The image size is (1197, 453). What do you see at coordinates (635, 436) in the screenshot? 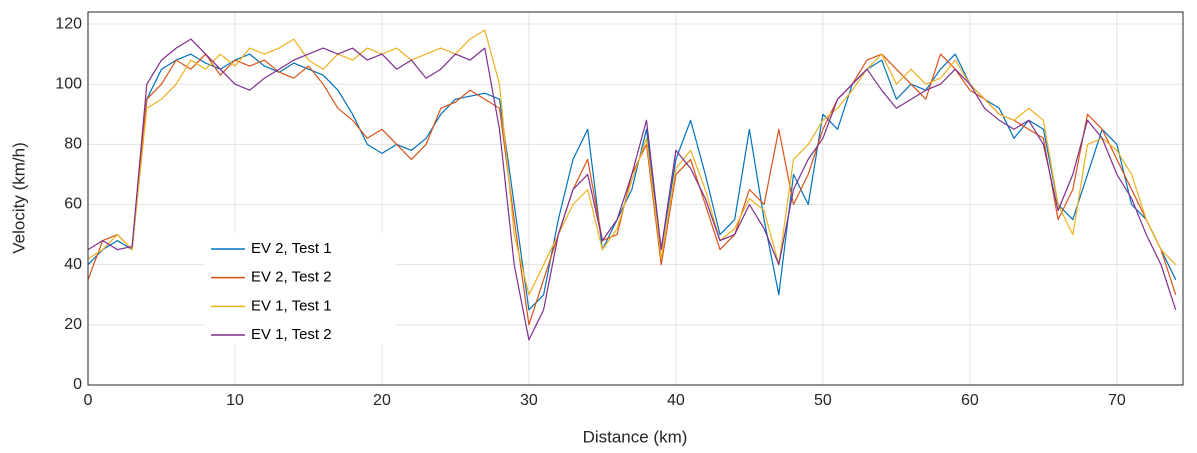
I see `x-axis-label: Distance (km)` at bounding box center [635, 436].